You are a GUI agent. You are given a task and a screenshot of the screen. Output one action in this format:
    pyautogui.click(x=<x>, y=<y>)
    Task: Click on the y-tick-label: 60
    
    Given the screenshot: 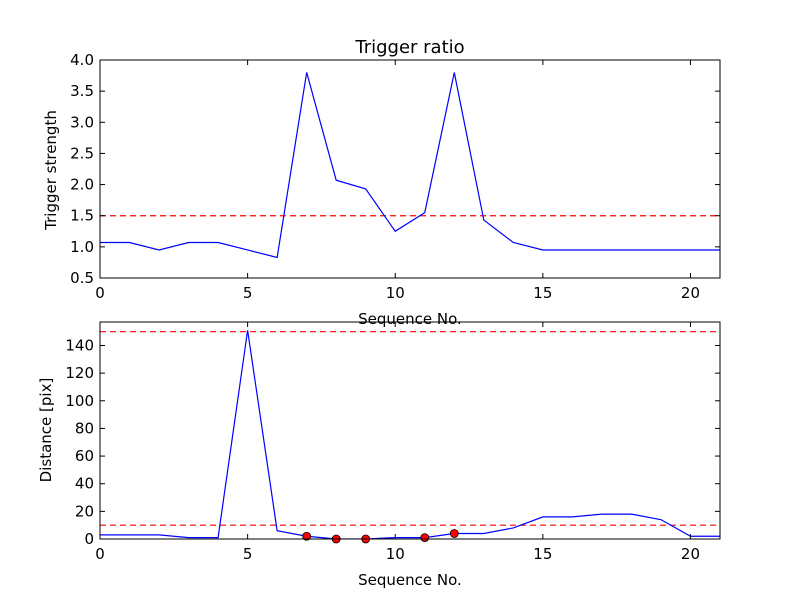 What is the action you would take?
    pyautogui.click(x=84, y=456)
    